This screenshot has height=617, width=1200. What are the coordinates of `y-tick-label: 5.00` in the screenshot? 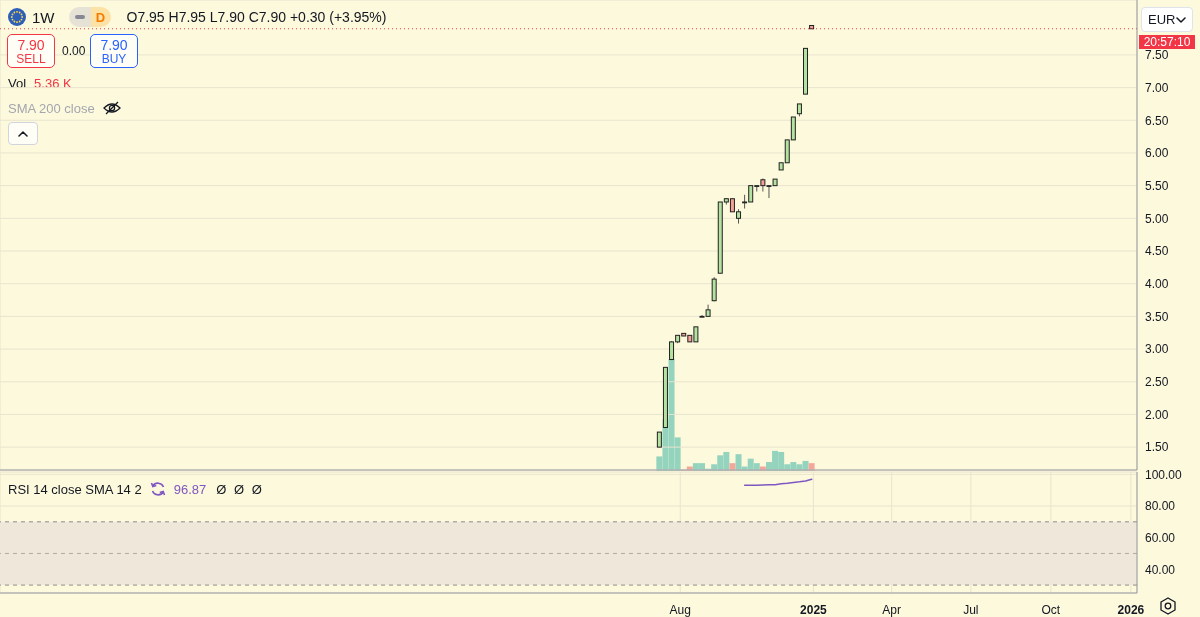 It's located at (1157, 218).